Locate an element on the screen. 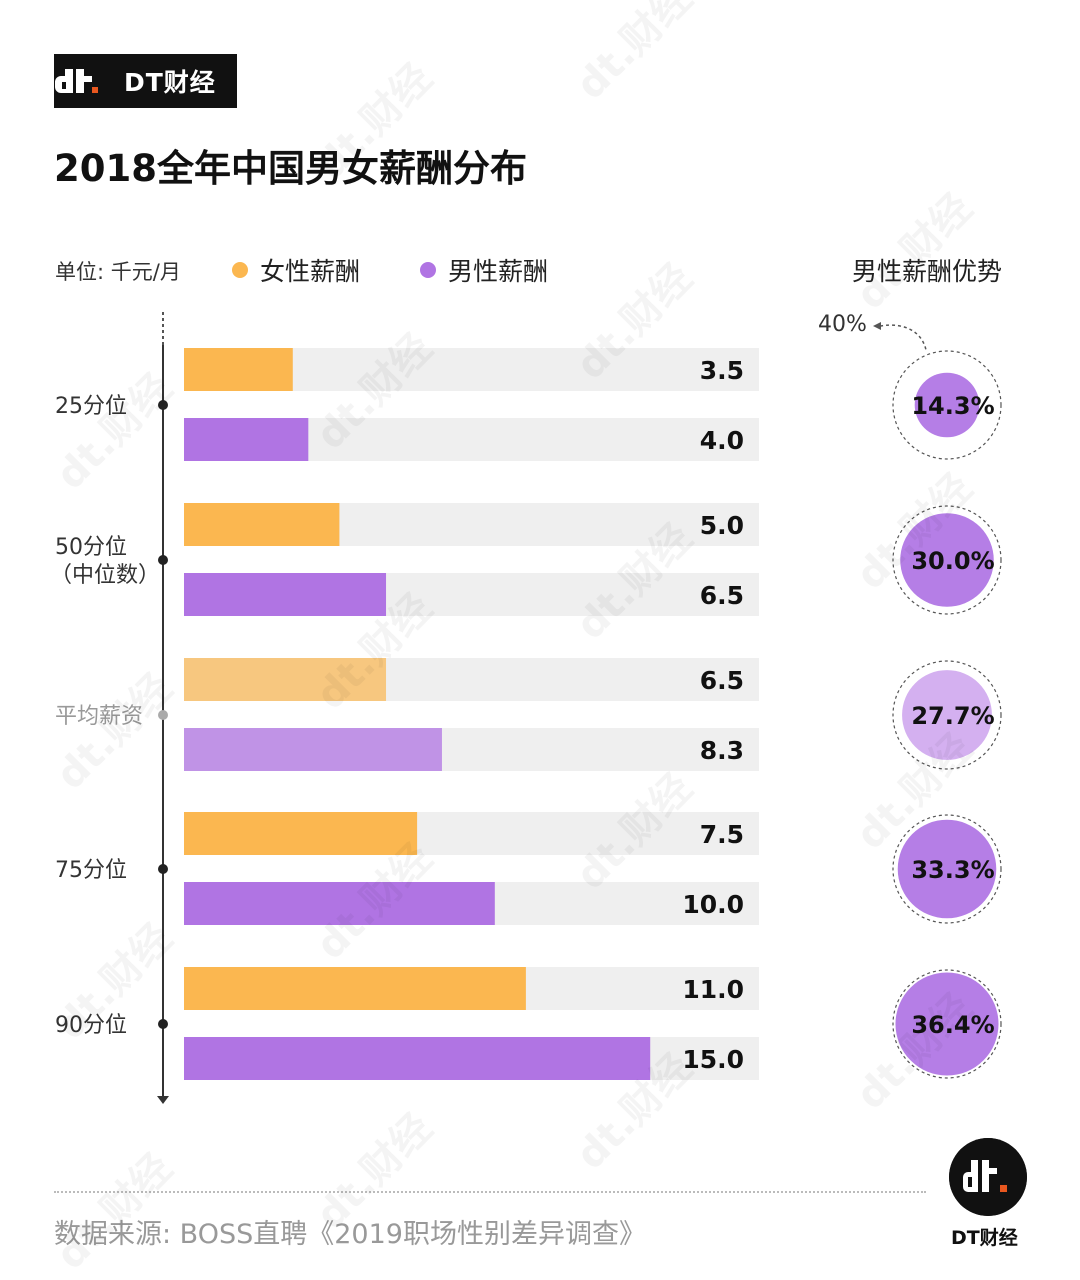 The width and height of the screenshot is (1080, 1280). value-label-male: 15.0 is located at coordinates (713, 1059).